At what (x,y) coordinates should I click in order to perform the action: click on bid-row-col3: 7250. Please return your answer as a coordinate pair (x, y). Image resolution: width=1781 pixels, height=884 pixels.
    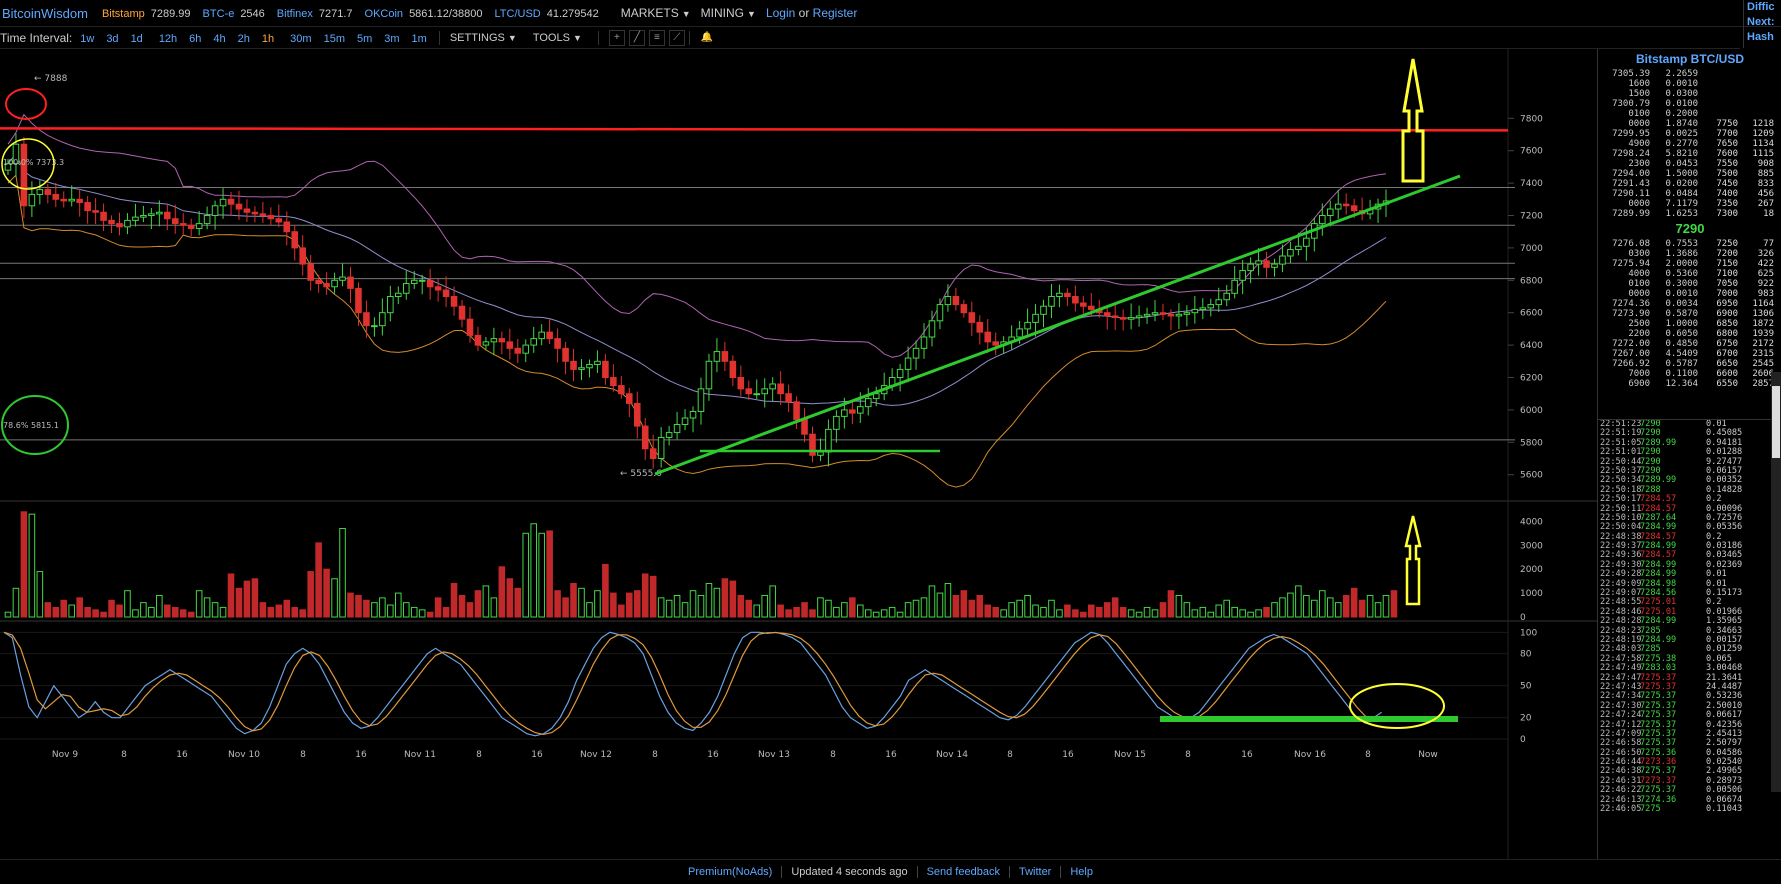
    Looking at the image, I should click on (1727, 244).